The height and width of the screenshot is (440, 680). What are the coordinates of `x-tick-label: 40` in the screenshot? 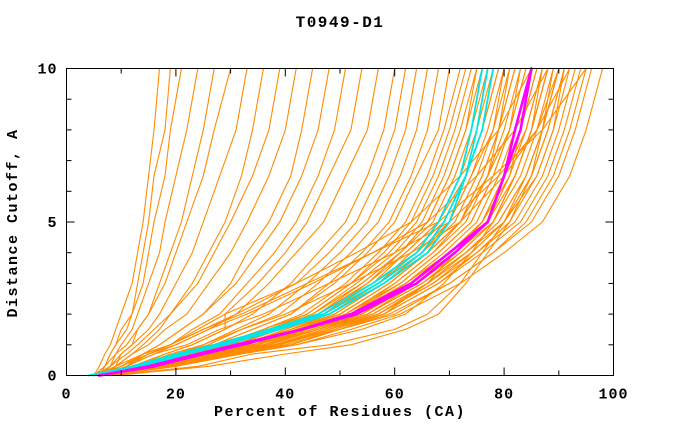 It's located at (285, 395).